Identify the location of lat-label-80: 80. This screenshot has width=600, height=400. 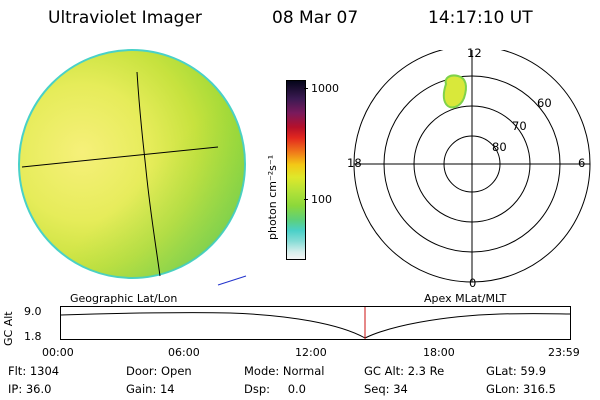
(499, 147).